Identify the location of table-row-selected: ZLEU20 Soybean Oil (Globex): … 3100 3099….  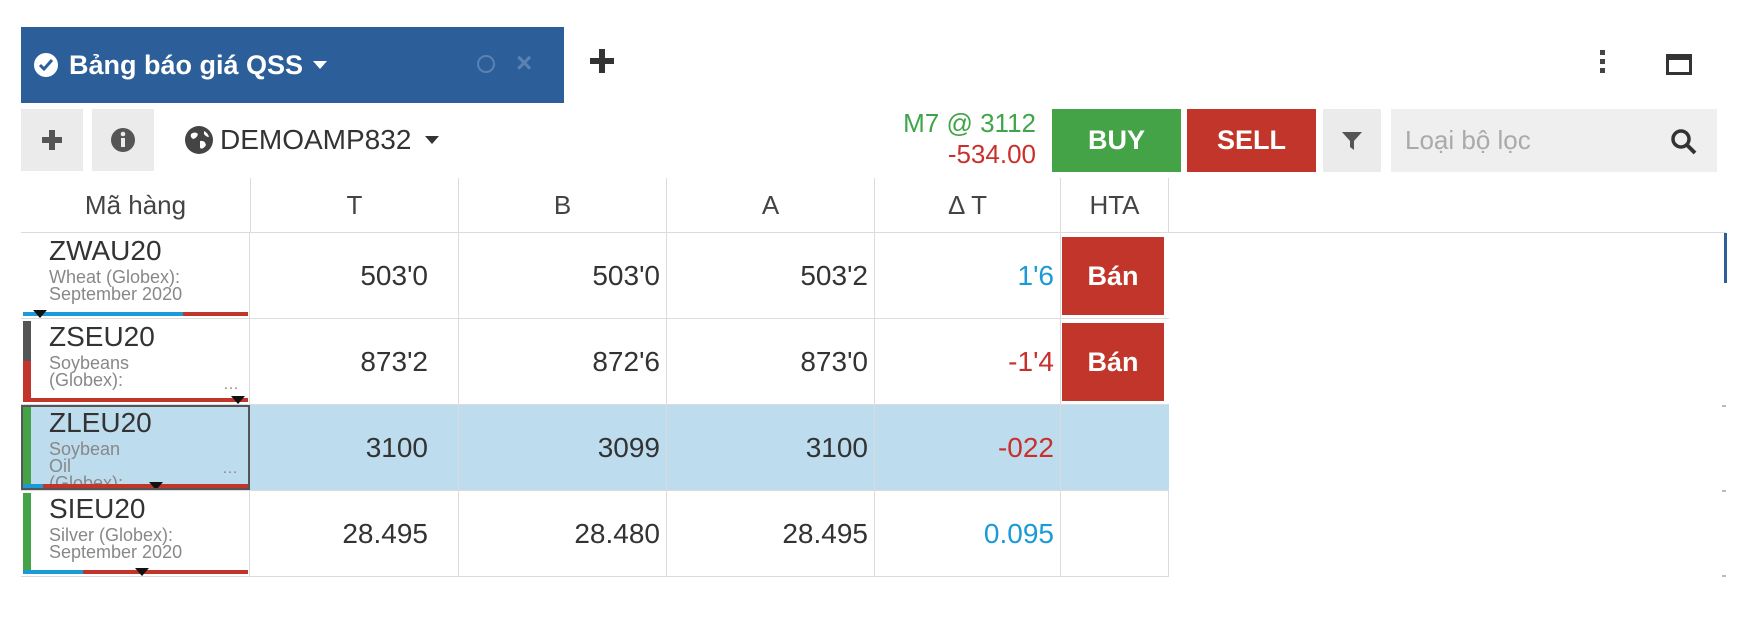
(595, 448).